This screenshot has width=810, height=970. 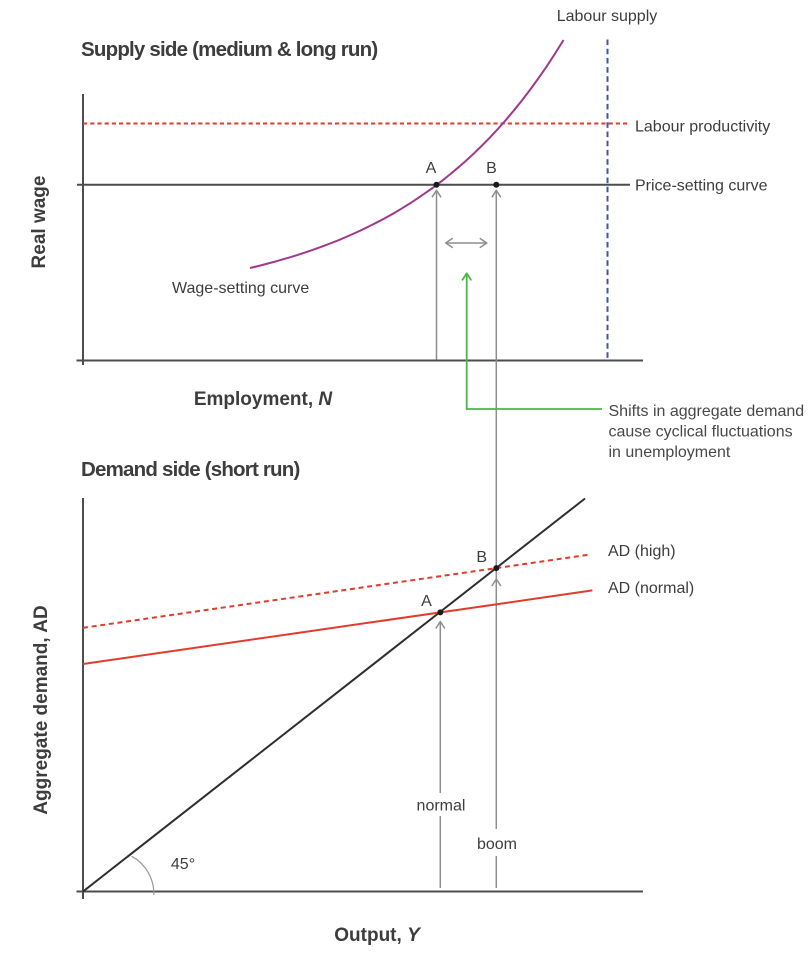 I want to click on svg-text: Labour supply, so click(x=607, y=16).